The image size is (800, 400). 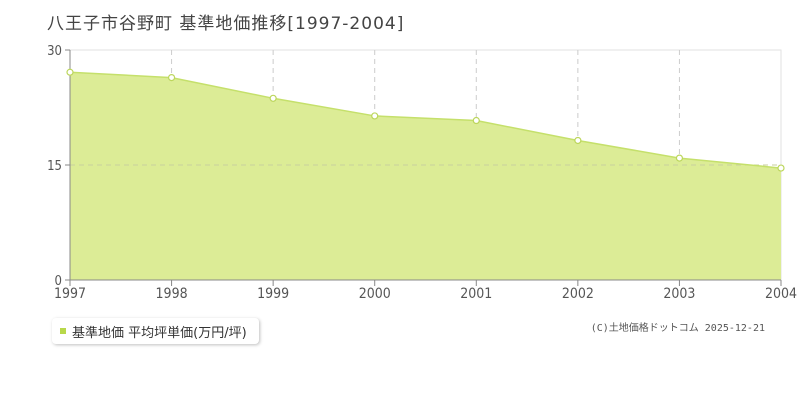 I want to click on x-tick-label: 2002, so click(x=578, y=294).